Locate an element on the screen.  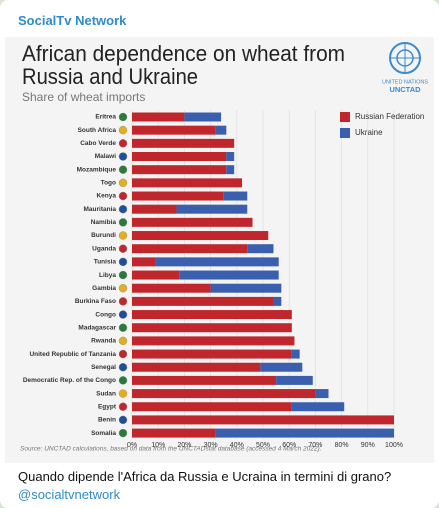
x-tick-label: 100% is located at coordinates (394, 445).